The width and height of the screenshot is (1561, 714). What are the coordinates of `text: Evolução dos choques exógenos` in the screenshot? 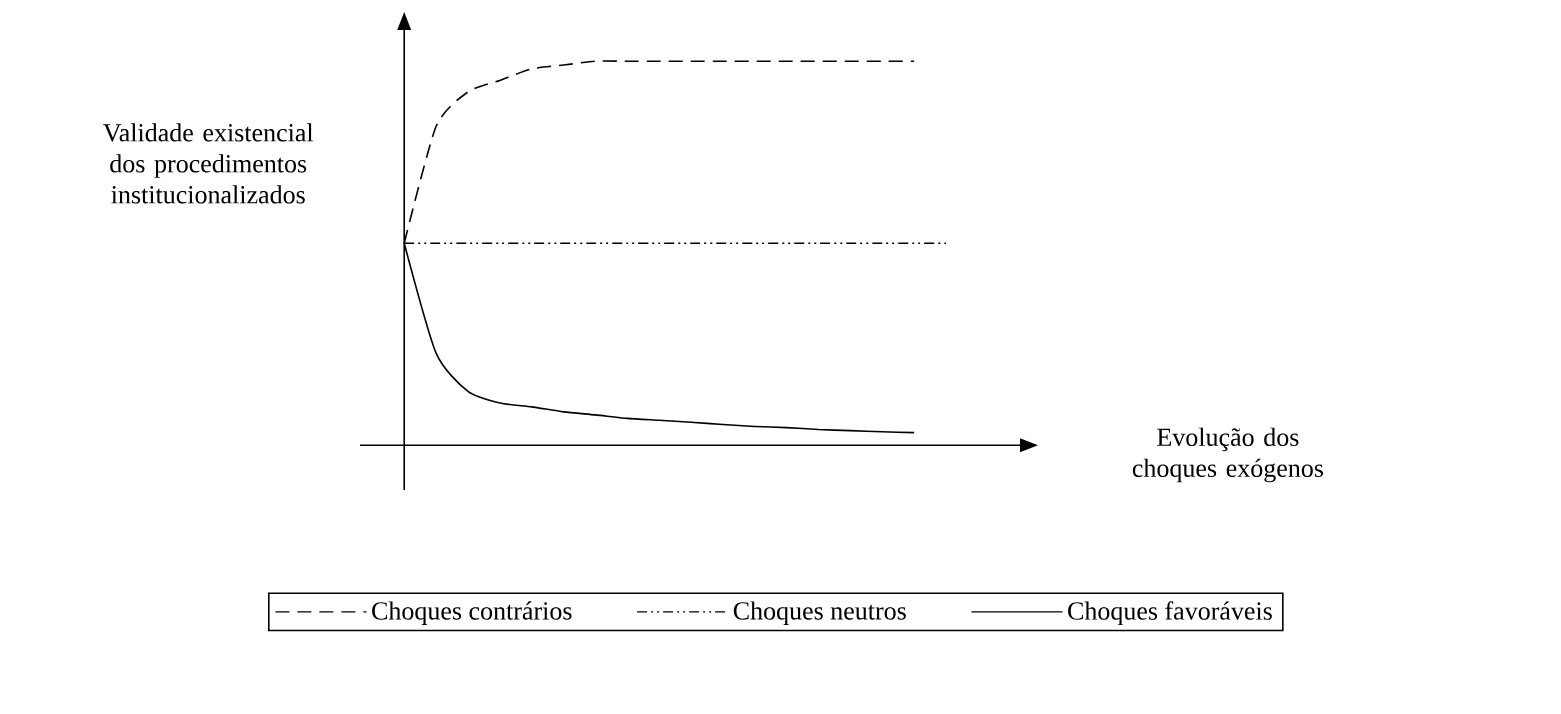 It's located at (1228, 455).